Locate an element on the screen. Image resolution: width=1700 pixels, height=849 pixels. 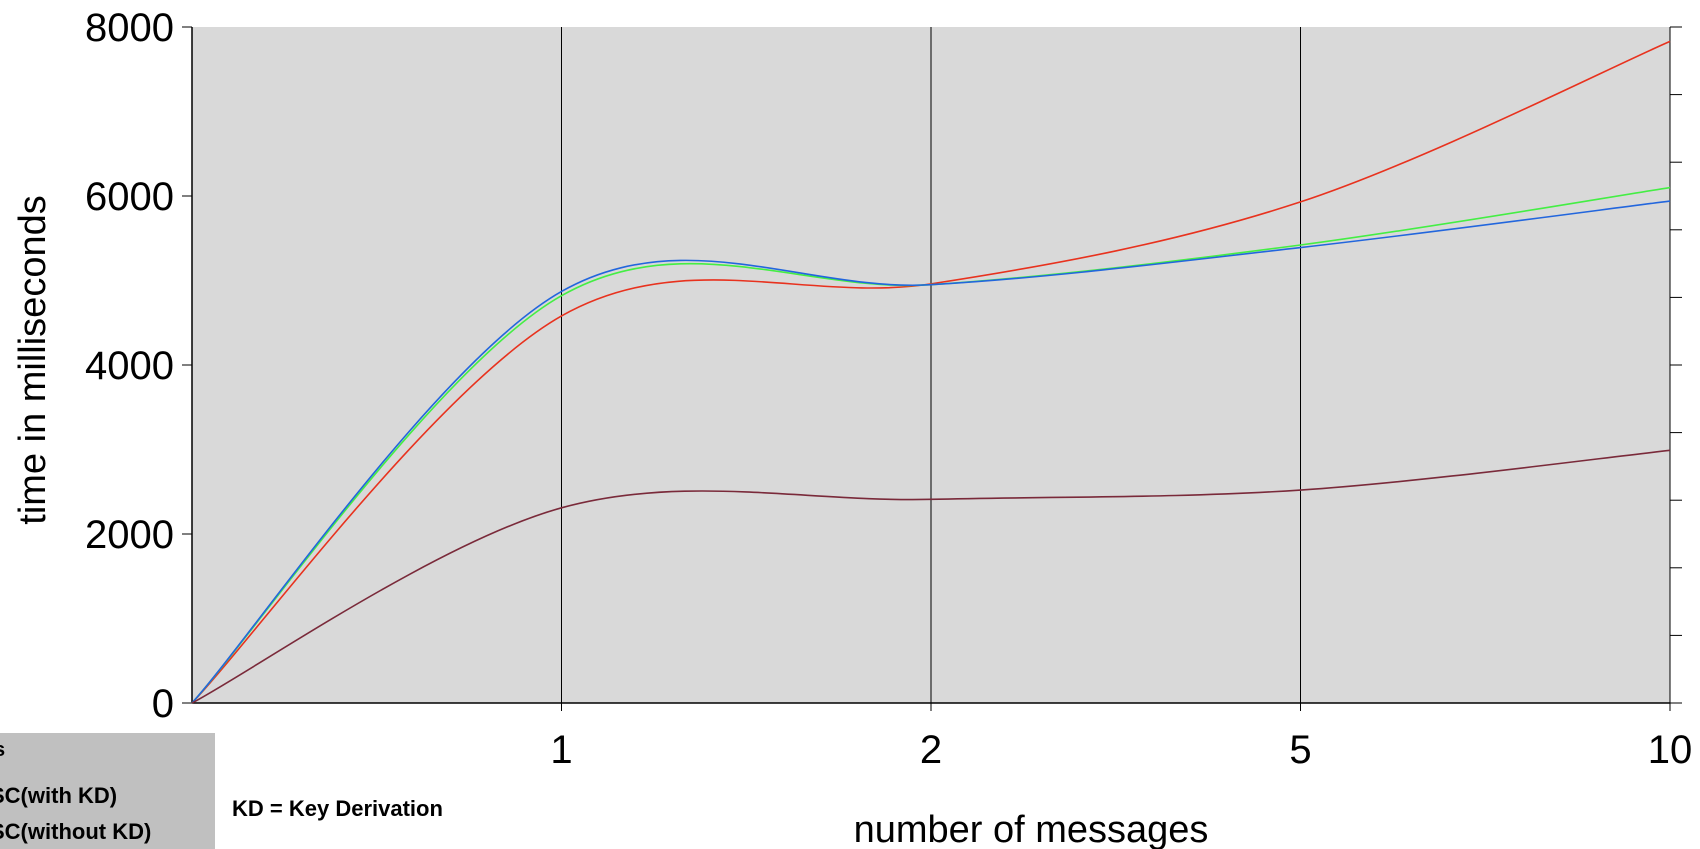
abbreviation-note: KD = Key Derivation is located at coordinates (337, 808).